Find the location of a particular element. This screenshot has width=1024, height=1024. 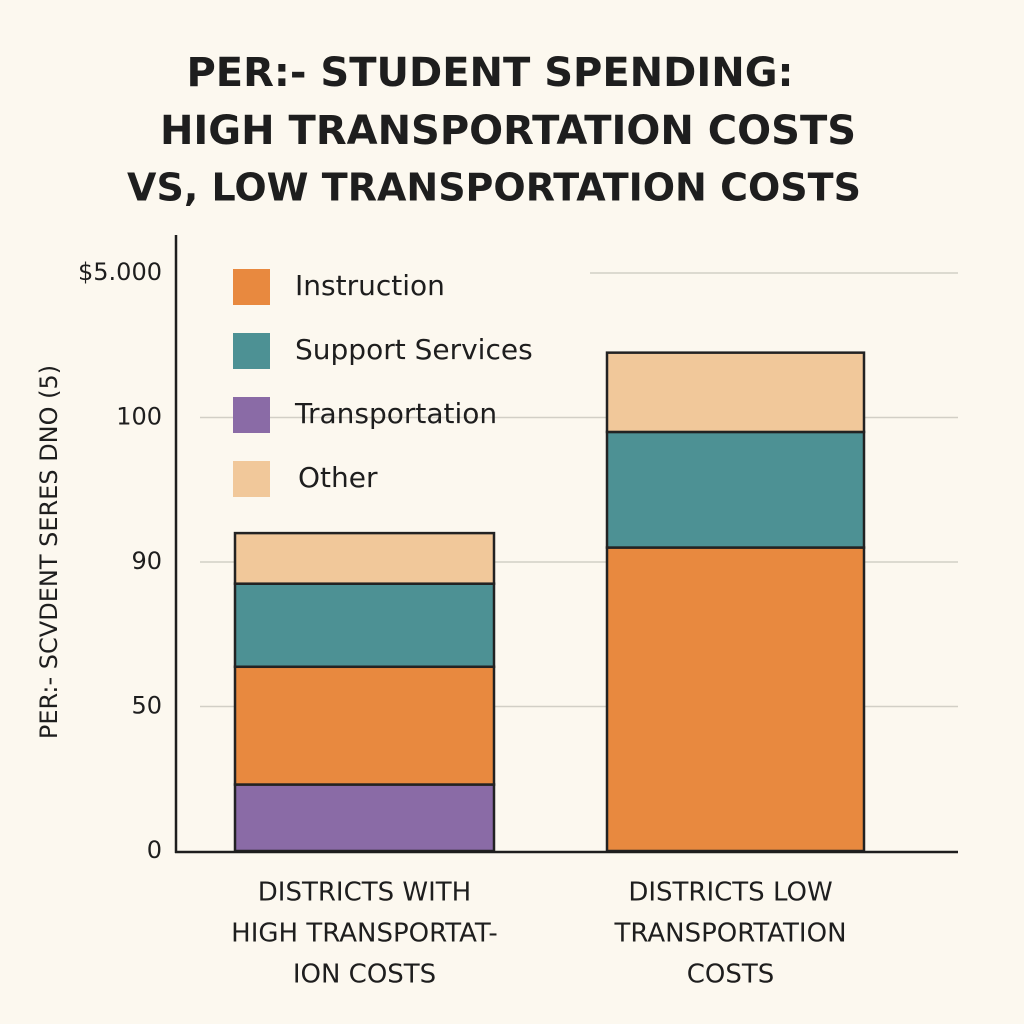

y-tick-label: 50 is located at coordinates (146, 706).